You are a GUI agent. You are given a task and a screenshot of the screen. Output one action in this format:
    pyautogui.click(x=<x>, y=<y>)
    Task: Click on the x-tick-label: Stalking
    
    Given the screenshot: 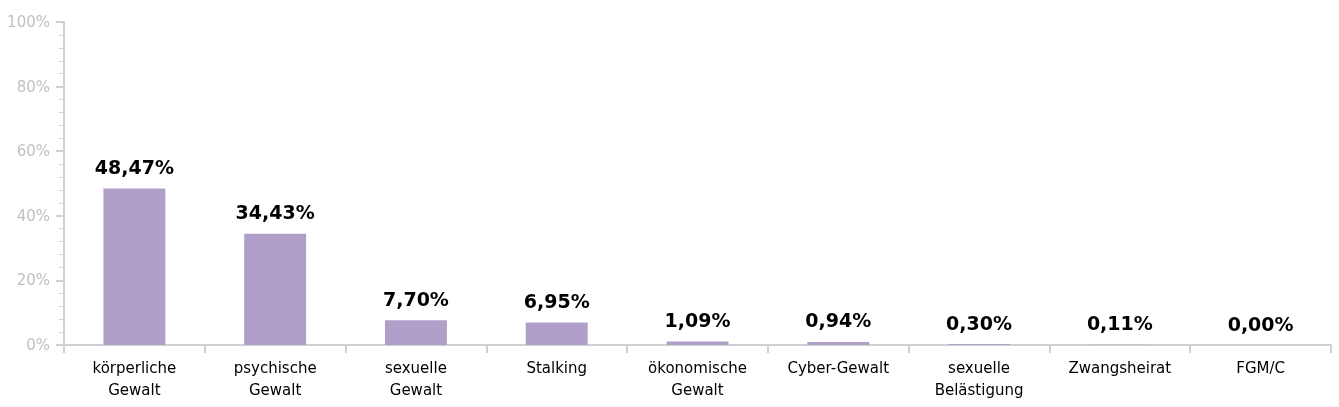 What is the action you would take?
    pyautogui.click(x=557, y=368)
    